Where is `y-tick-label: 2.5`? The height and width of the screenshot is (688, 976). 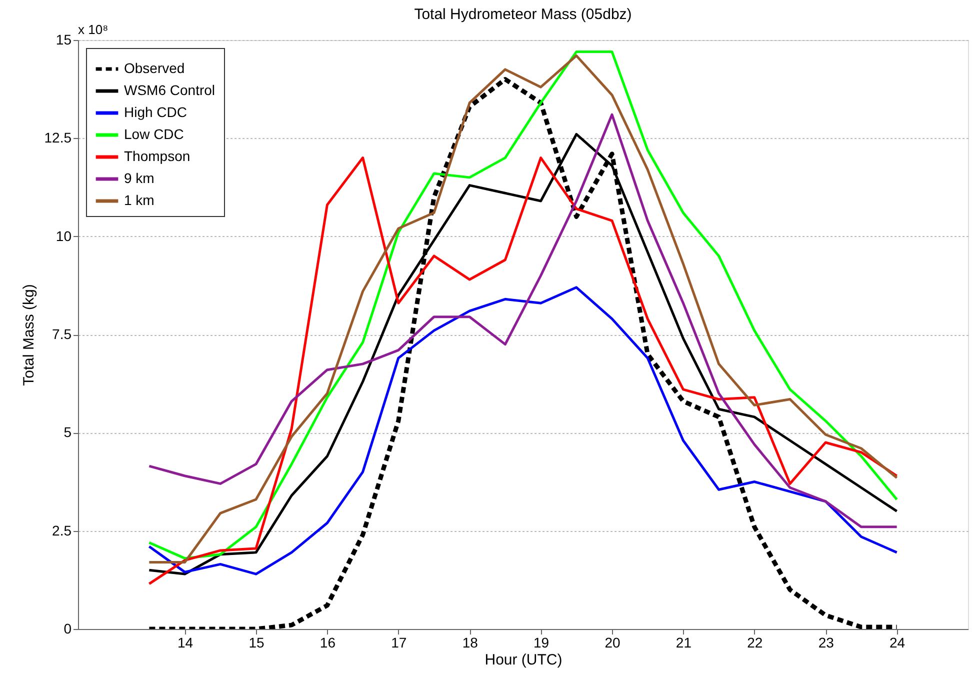
y-tick-label: 2.5 is located at coordinates (62, 530).